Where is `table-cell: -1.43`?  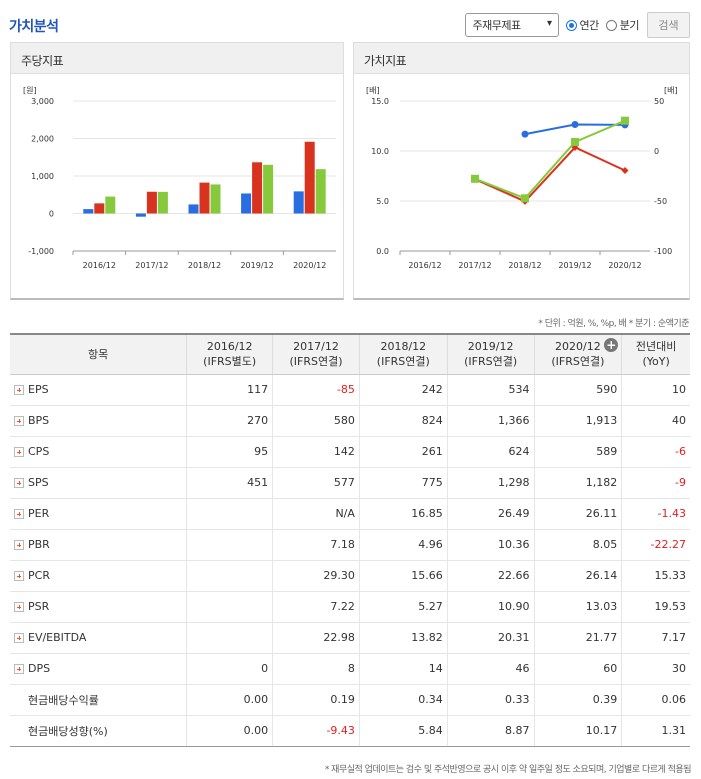 table-cell: -1.43 is located at coordinates (655, 514).